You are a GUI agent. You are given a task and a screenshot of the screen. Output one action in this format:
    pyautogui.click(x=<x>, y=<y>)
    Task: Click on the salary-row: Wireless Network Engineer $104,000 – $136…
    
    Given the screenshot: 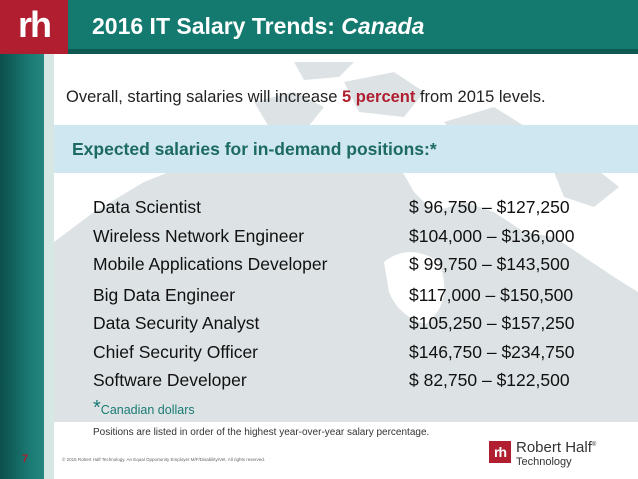 What is the action you would take?
    pyautogui.click(x=343, y=239)
    